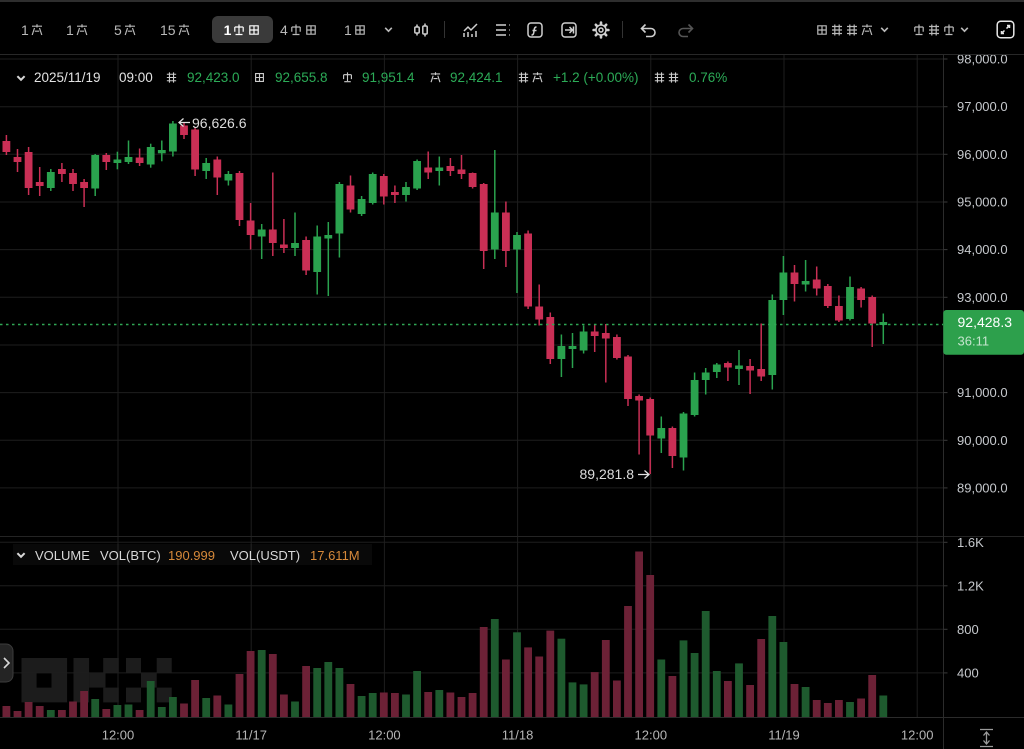 This screenshot has height=749, width=1024. What do you see at coordinates (251, 735) in the screenshot?
I see `svg-text: 11/17` at bounding box center [251, 735].